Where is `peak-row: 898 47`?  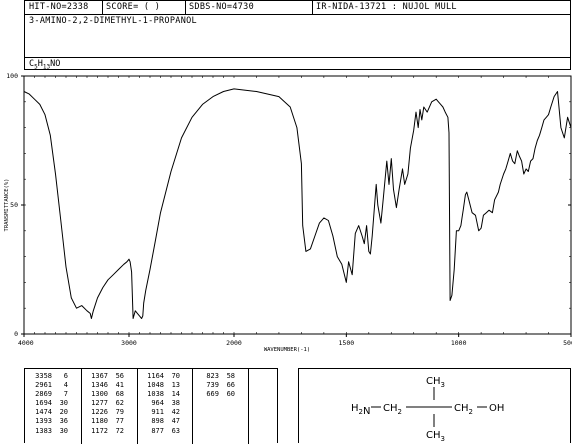 peak-row: 898 47 is located at coordinates (160, 421).